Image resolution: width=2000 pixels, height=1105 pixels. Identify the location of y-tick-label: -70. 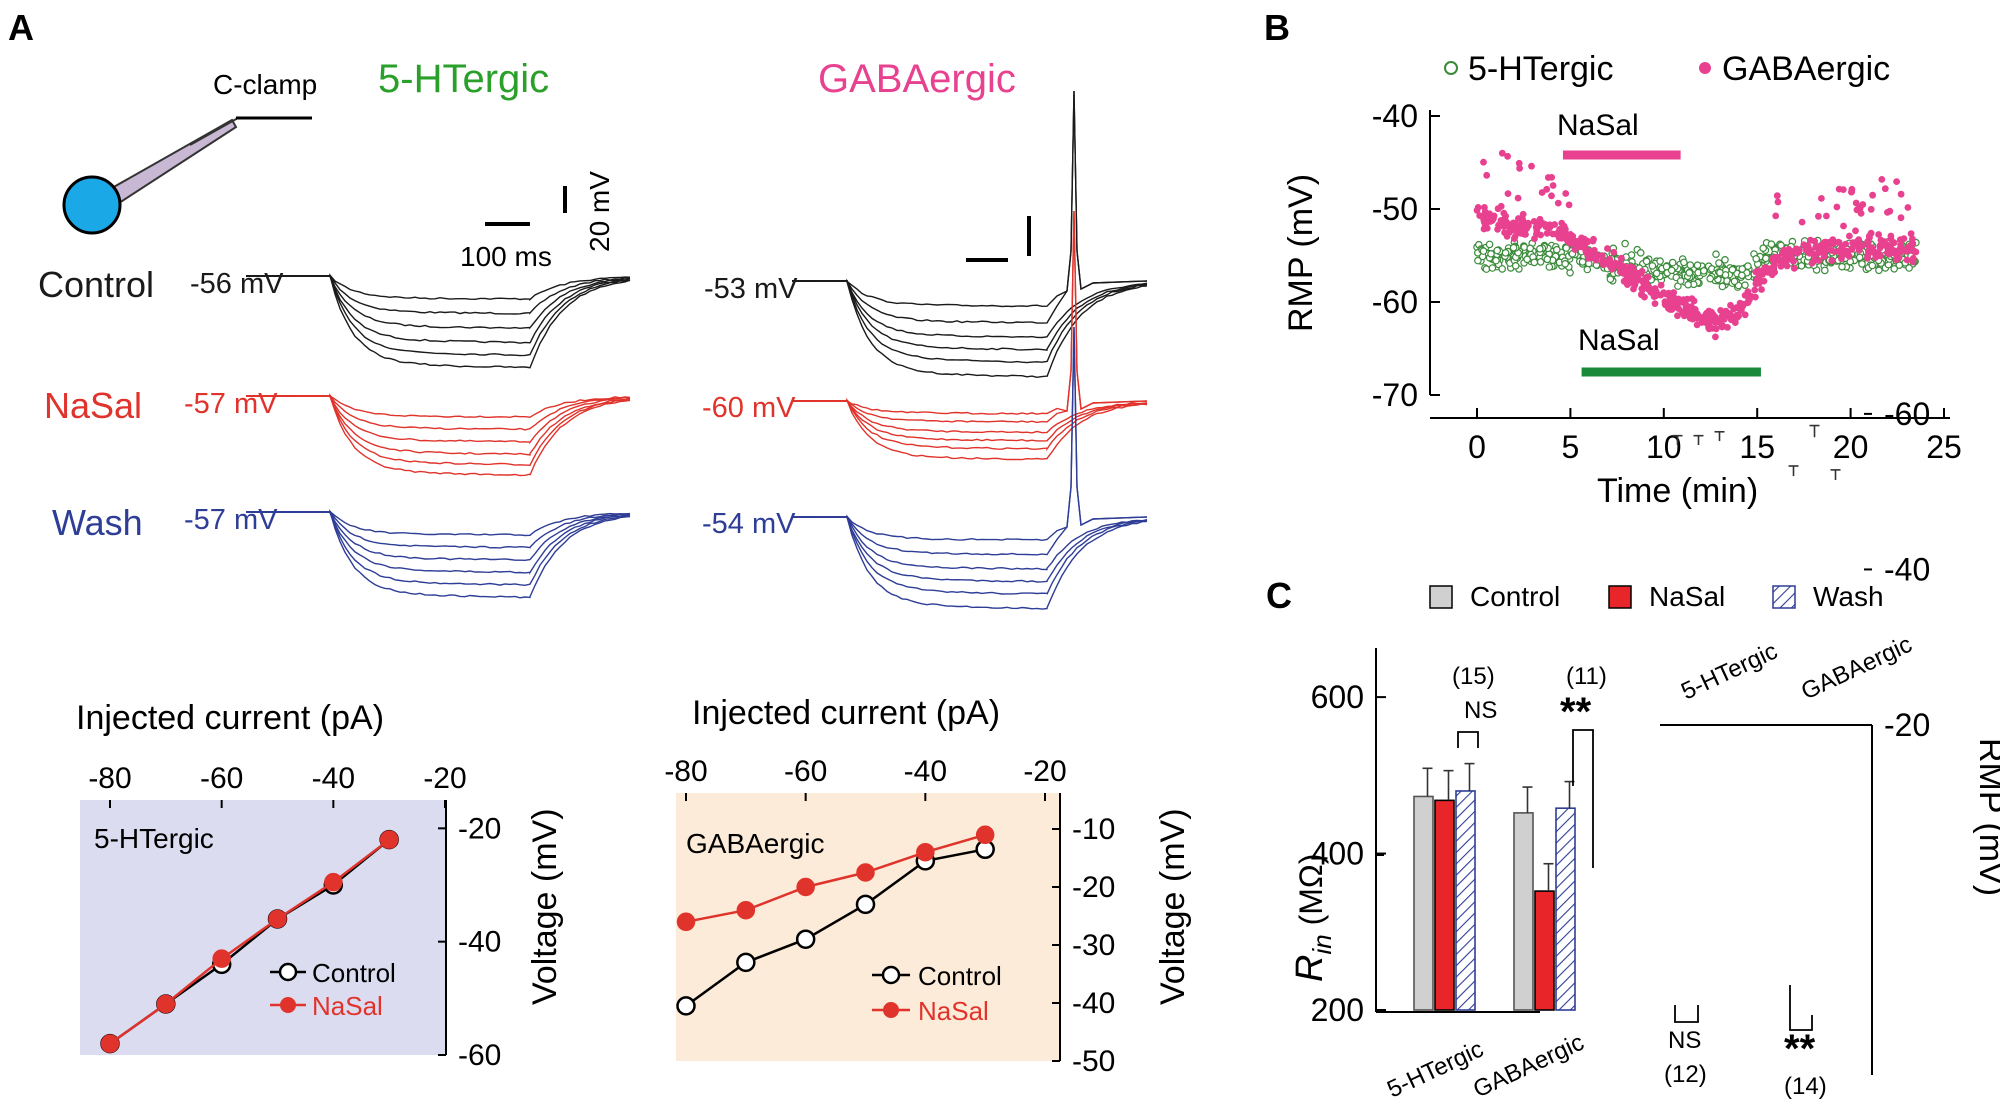
(1395, 395).